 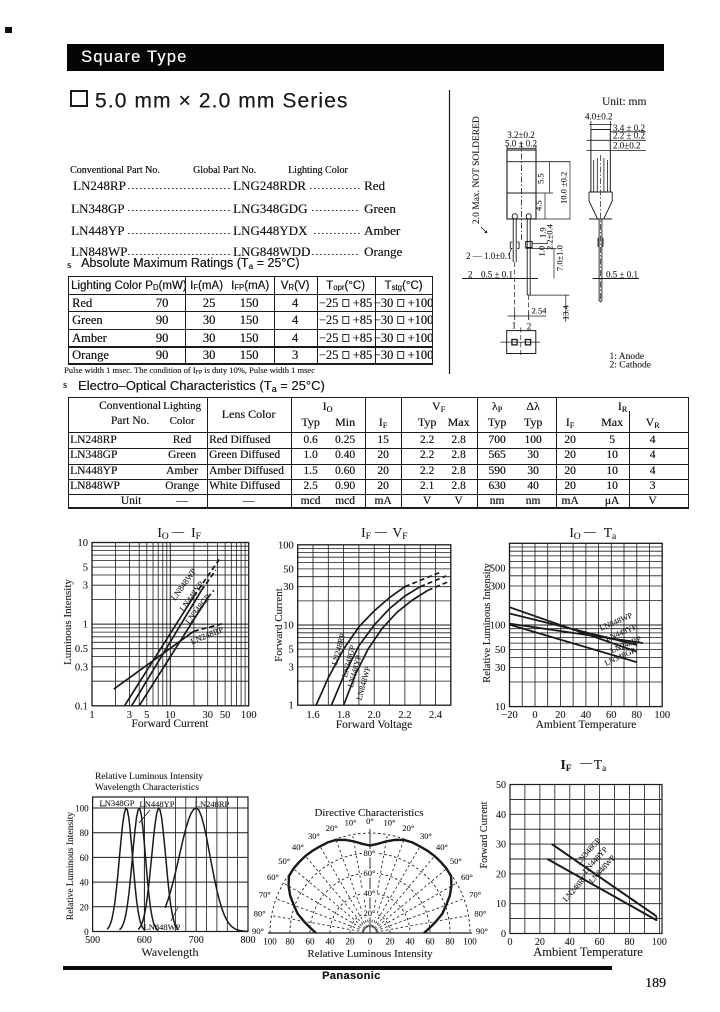 What do you see at coordinates (370, 942) in the screenshot?
I see `svg-text: 0` at bounding box center [370, 942].